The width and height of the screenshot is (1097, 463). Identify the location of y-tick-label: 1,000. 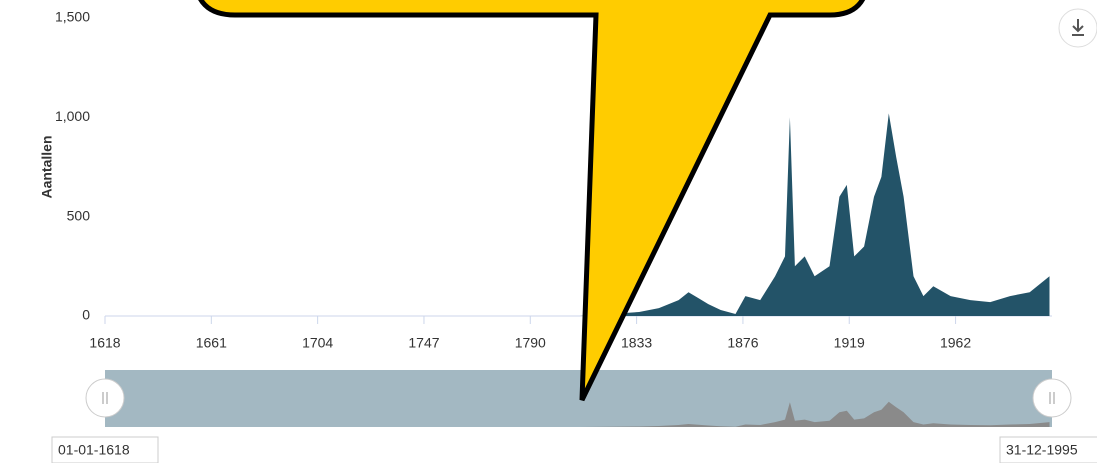
(72, 116).